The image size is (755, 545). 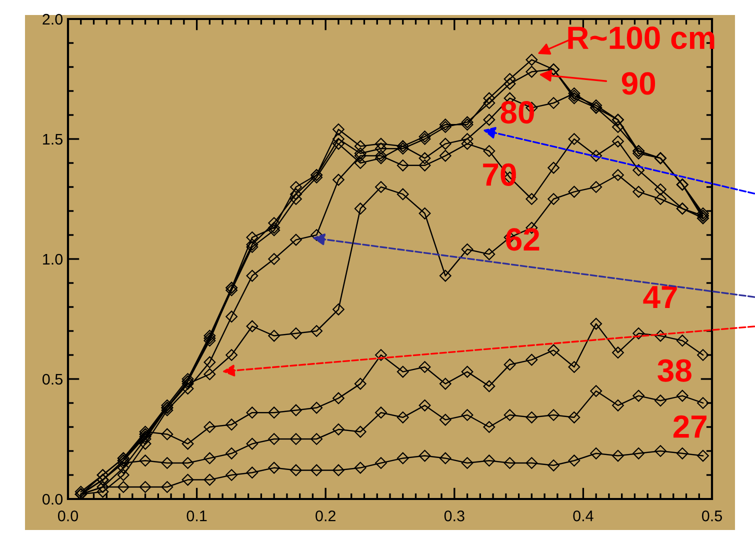 I want to click on annotation: 62, so click(x=523, y=239).